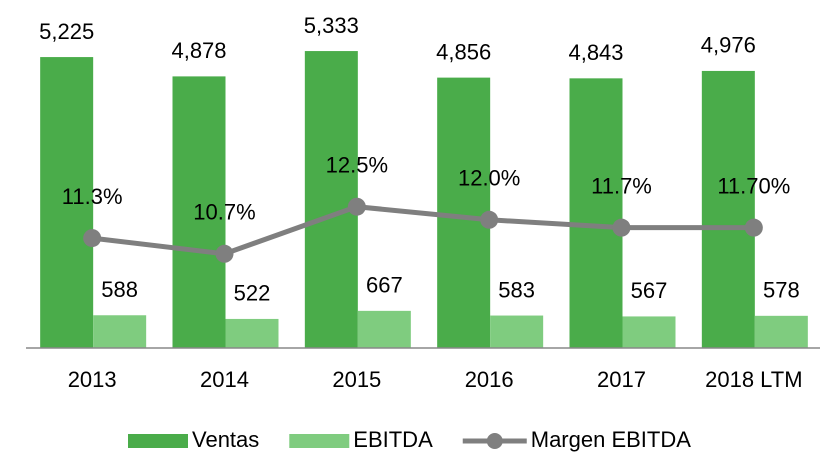 Image resolution: width=822 pixels, height=457 pixels. Describe the element at coordinates (331, 25) in the screenshot. I see `data-label: 5,333` at that location.